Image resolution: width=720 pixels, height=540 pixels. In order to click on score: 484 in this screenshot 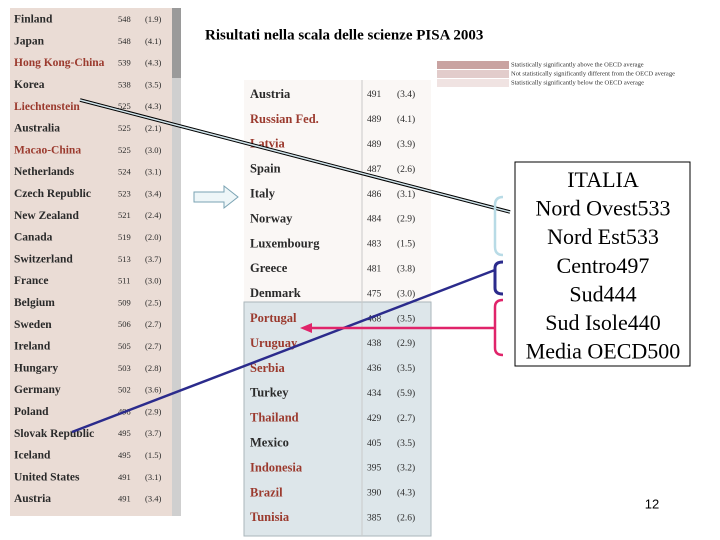, I will do `click(374, 220)`.